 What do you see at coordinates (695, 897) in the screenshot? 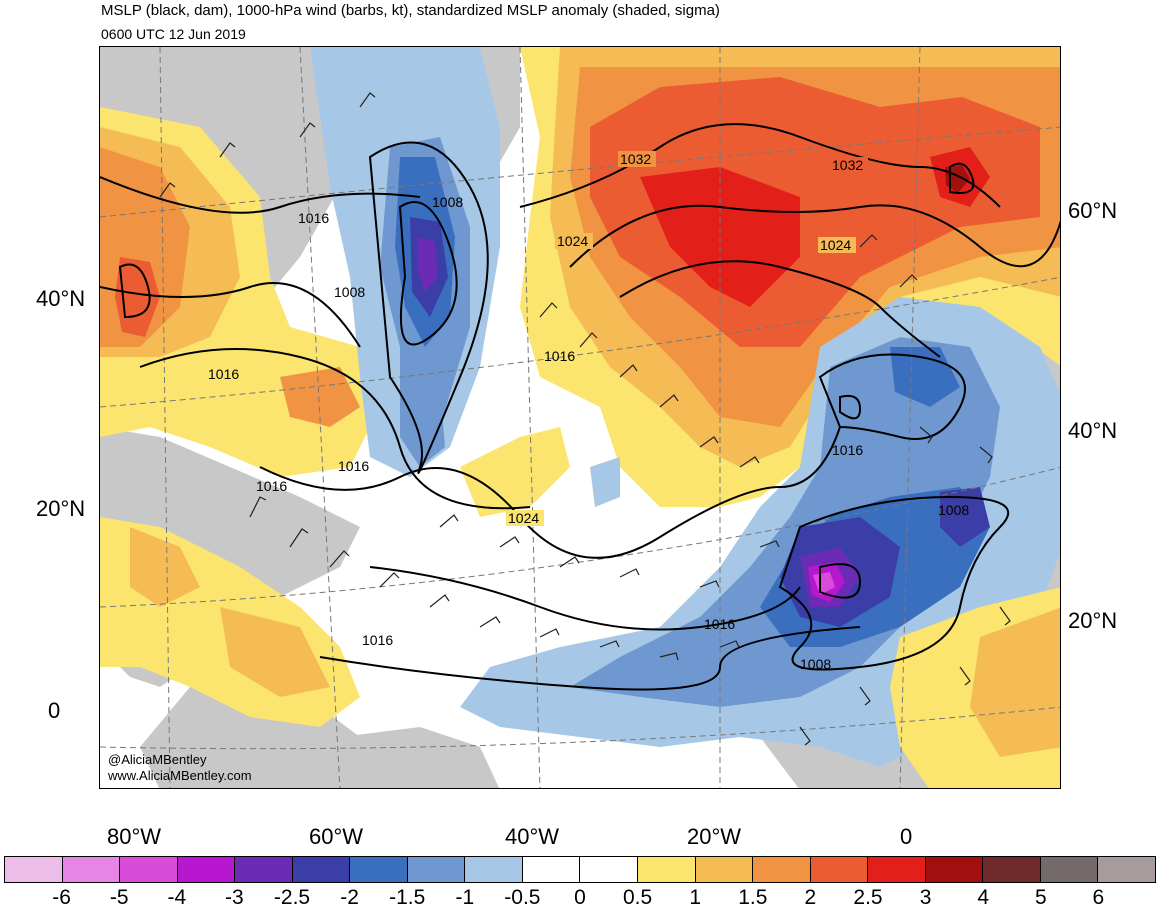
I see `colorbar-tick-label: 1` at bounding box center [695, 897].